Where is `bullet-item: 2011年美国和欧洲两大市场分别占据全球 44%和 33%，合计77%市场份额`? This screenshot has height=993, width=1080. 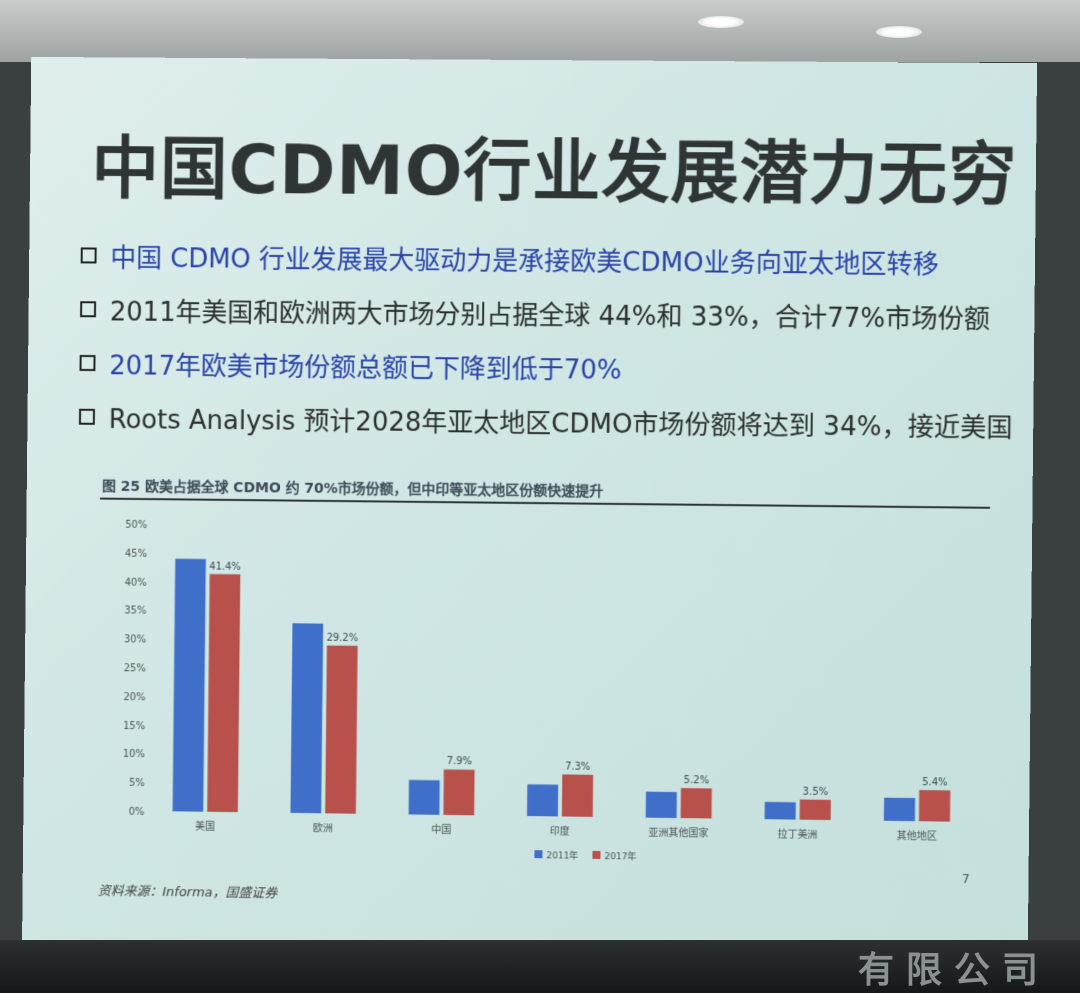 bullet-item: 2011年美国和欧洲两大市场分别占据全球 44%和 33%，合计77%市场份额 is located at coordinates (545, 313).